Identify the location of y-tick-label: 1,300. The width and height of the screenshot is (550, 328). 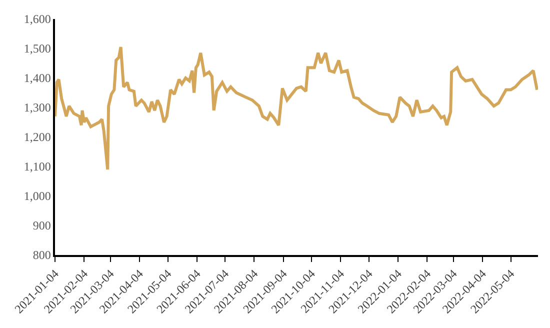
(37, 107).